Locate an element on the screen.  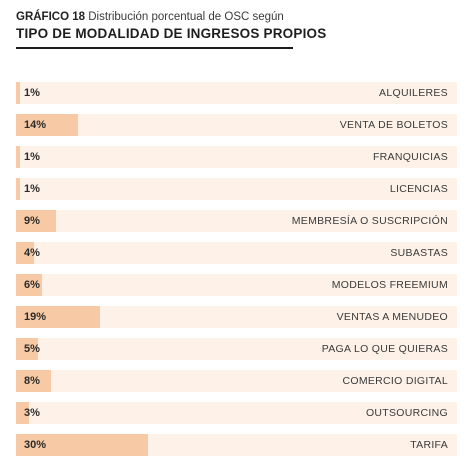
bar-category-label: VENTA DE BOLETOS is located at coordinates (393, 125).